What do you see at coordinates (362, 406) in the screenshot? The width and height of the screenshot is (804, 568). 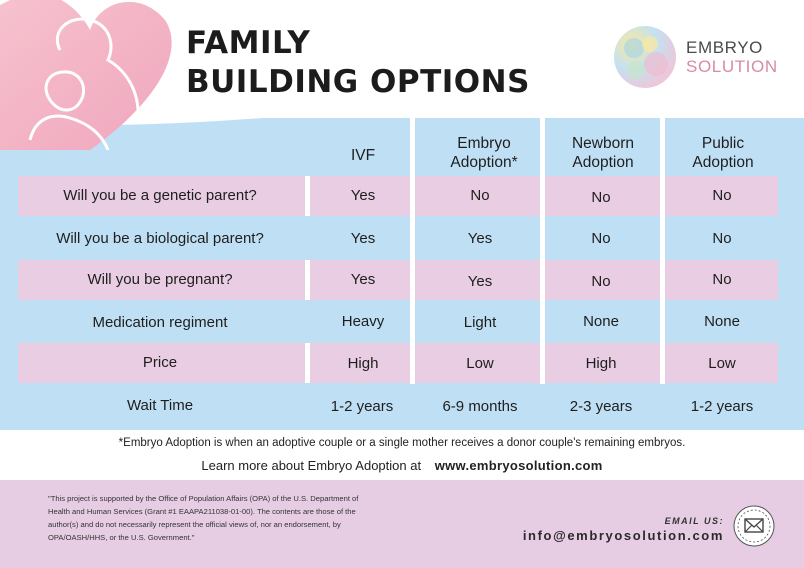 I see `cell-ivf: 1-2 years` at bounding box center [362, 406].